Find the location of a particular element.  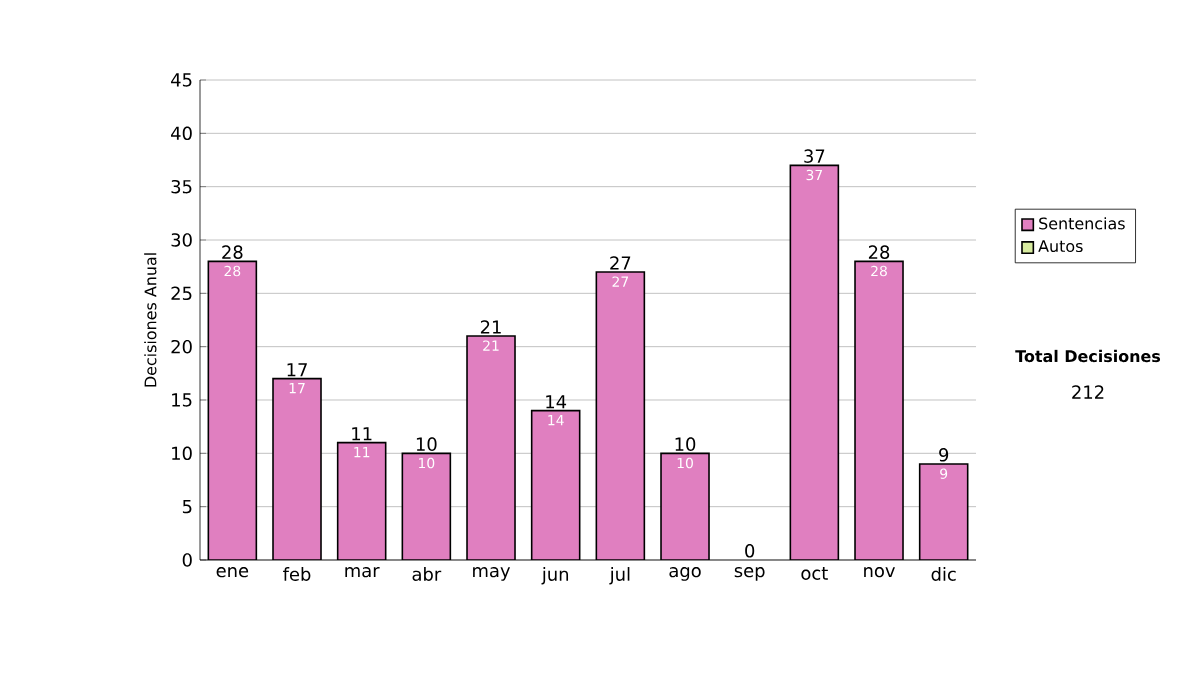

x-tick-label: abr is located at coordinates (427, 574).